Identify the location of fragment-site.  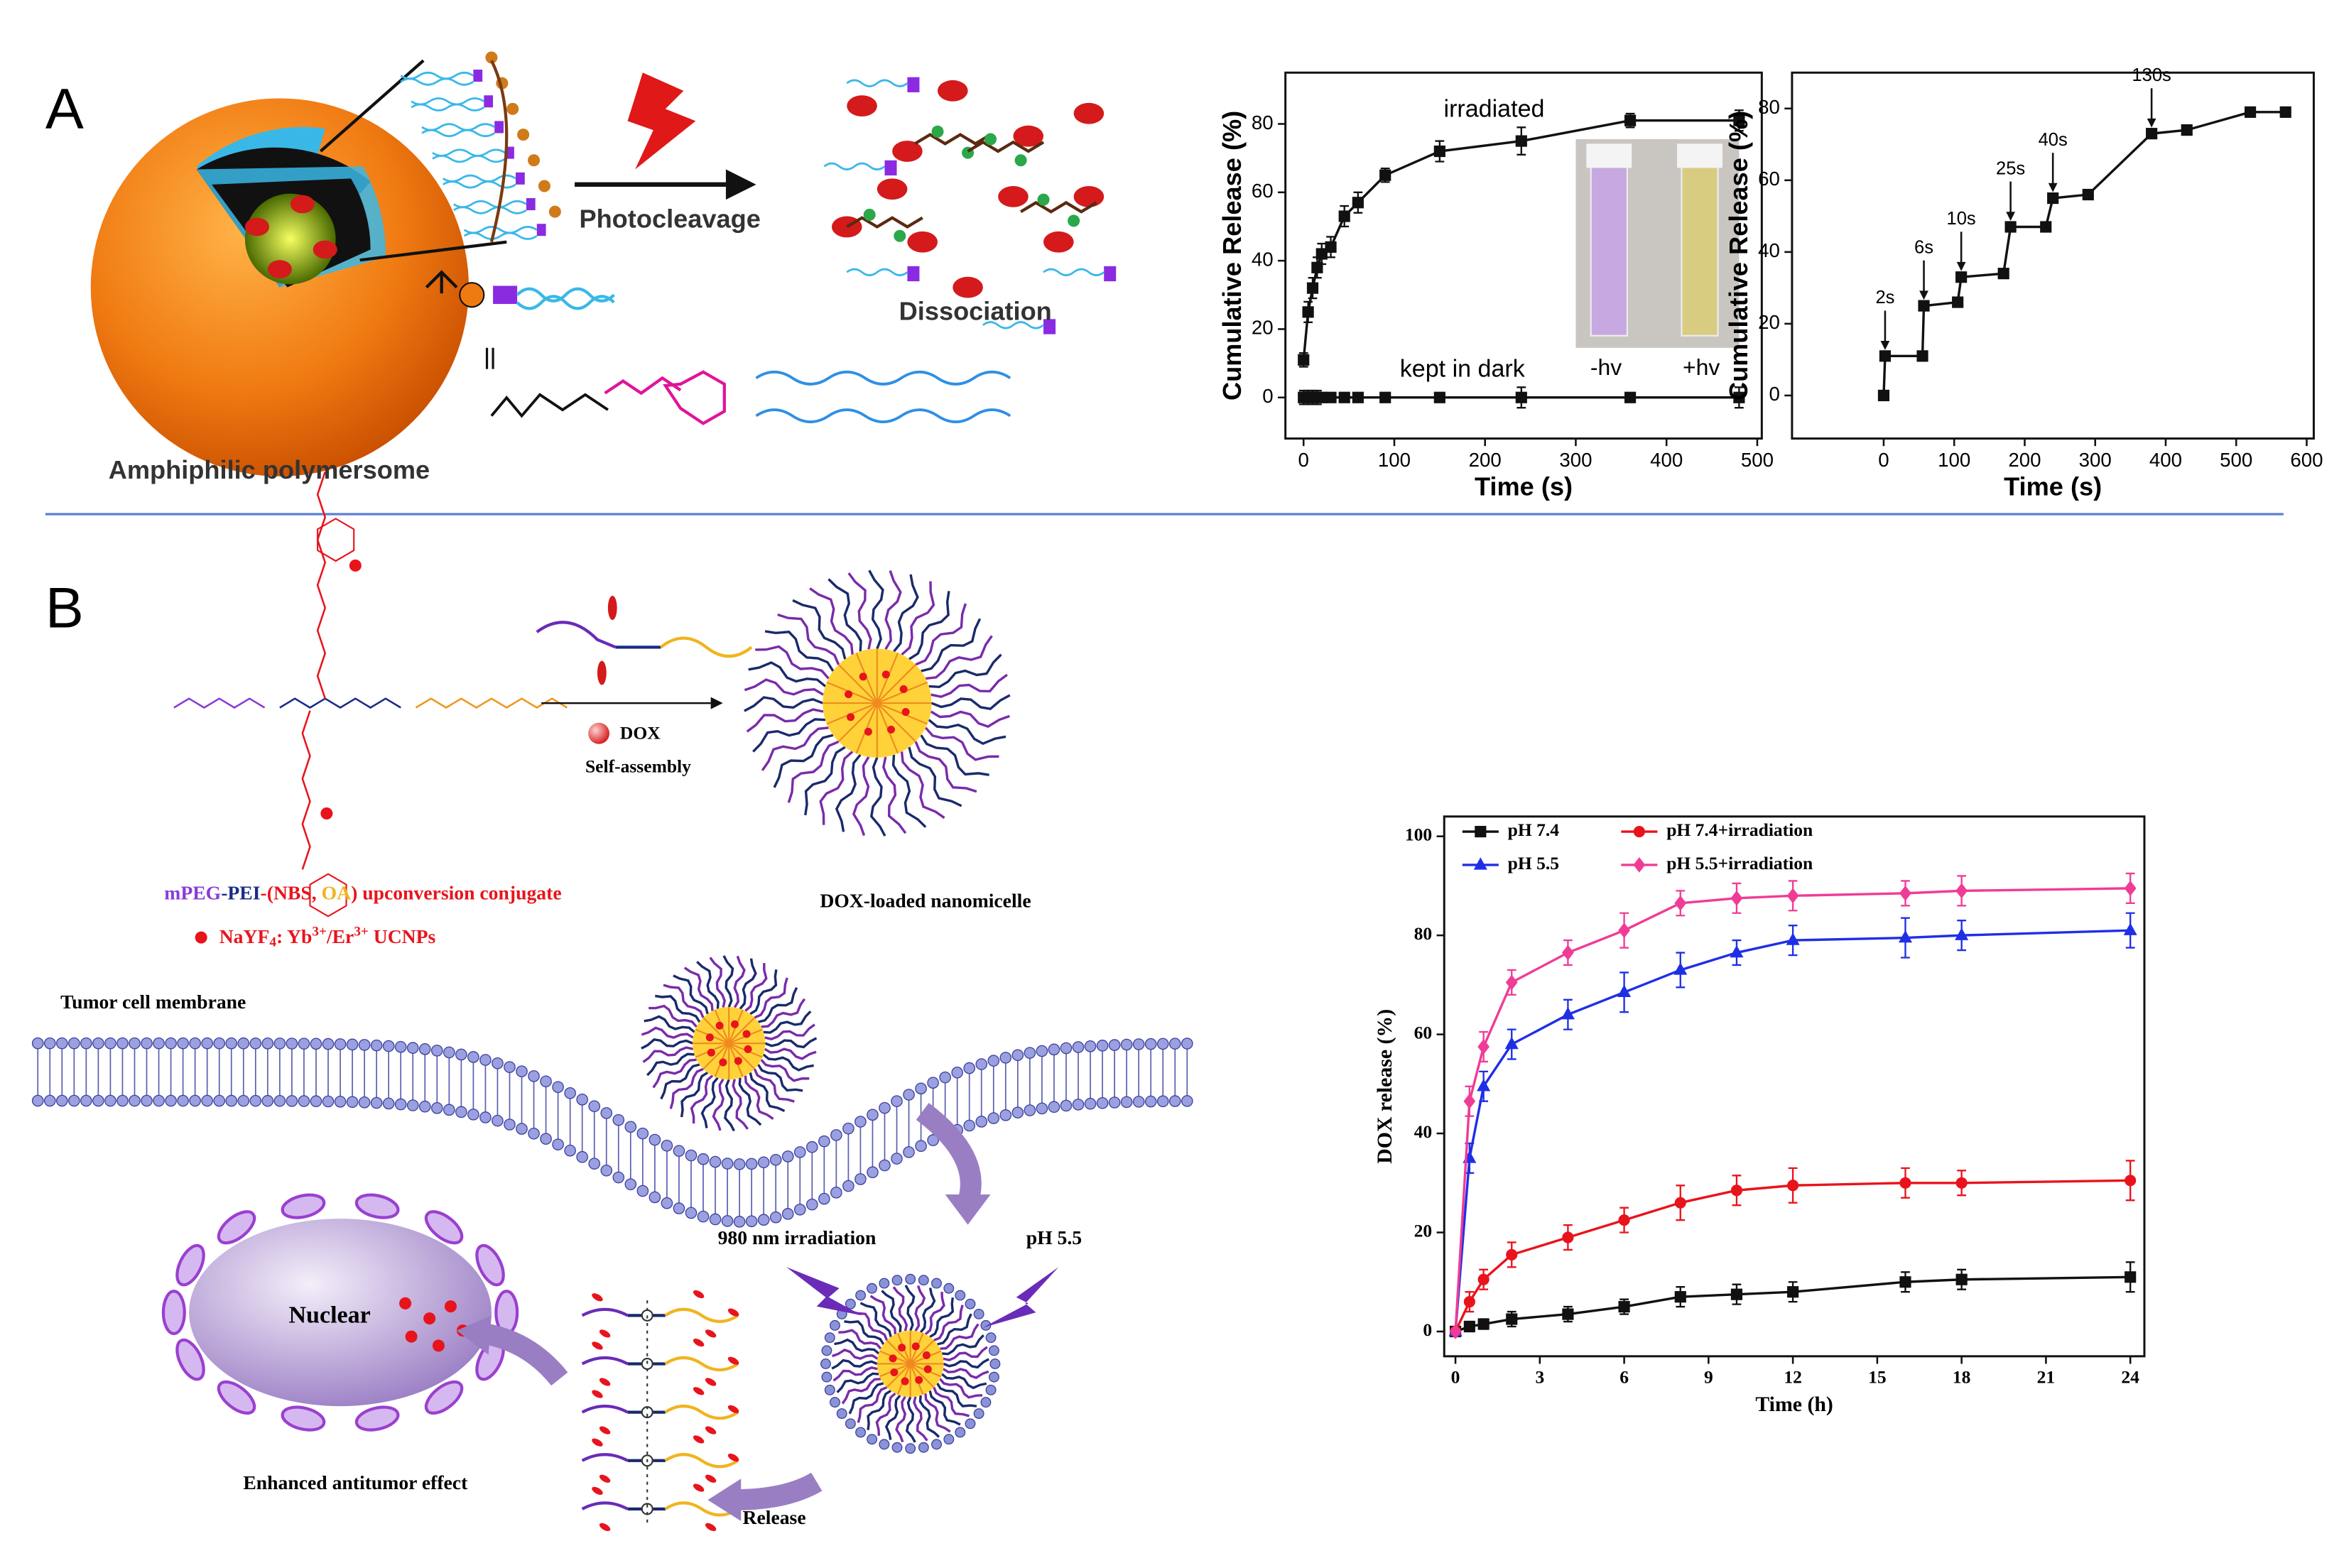
(1074, 220).